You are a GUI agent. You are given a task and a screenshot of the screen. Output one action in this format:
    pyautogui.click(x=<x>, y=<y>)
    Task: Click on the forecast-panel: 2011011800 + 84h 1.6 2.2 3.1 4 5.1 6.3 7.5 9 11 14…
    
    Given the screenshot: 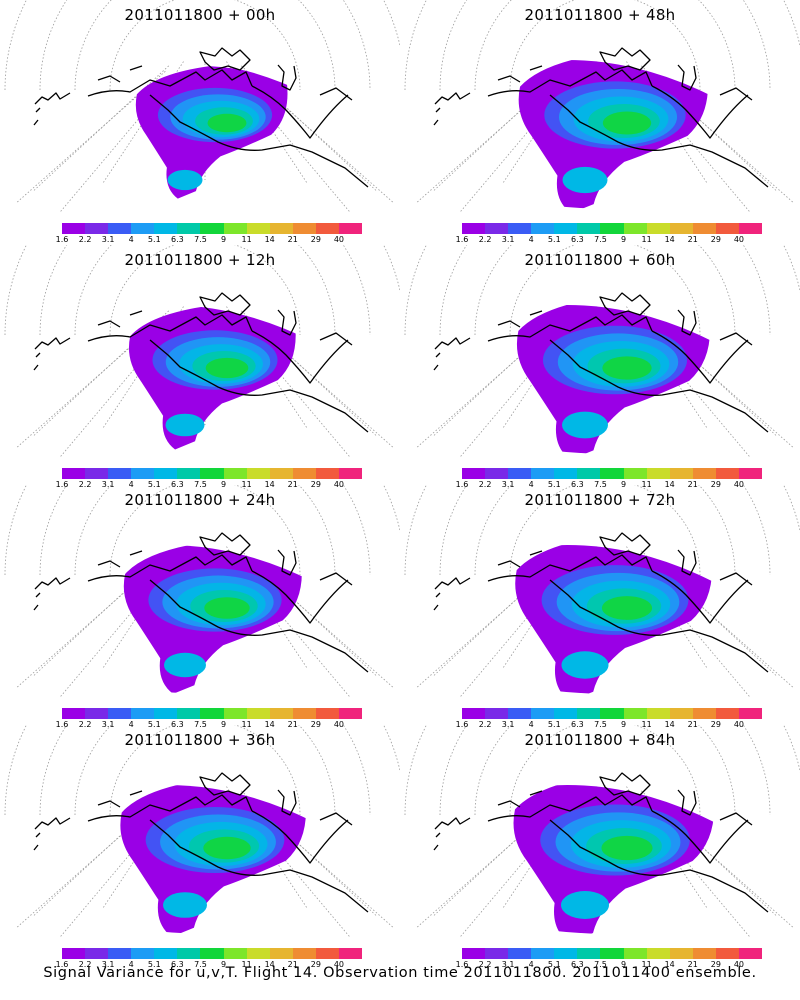 What is the action you would take?
    pyautogui.click(x=600, y=847)
    